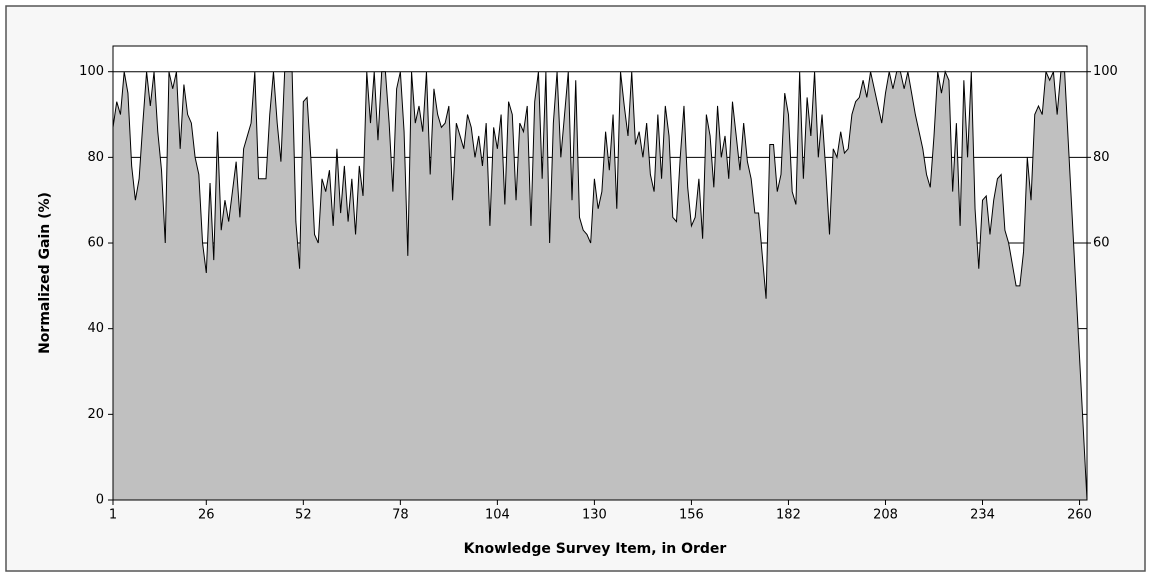 The height and width of the screenshot is (577, 1151). What do you see at coordinates (595, 549) in the screenshot?
I see `x-axis-title: Knowledge Survey Item, in Order` at bounding box center [595, 549].